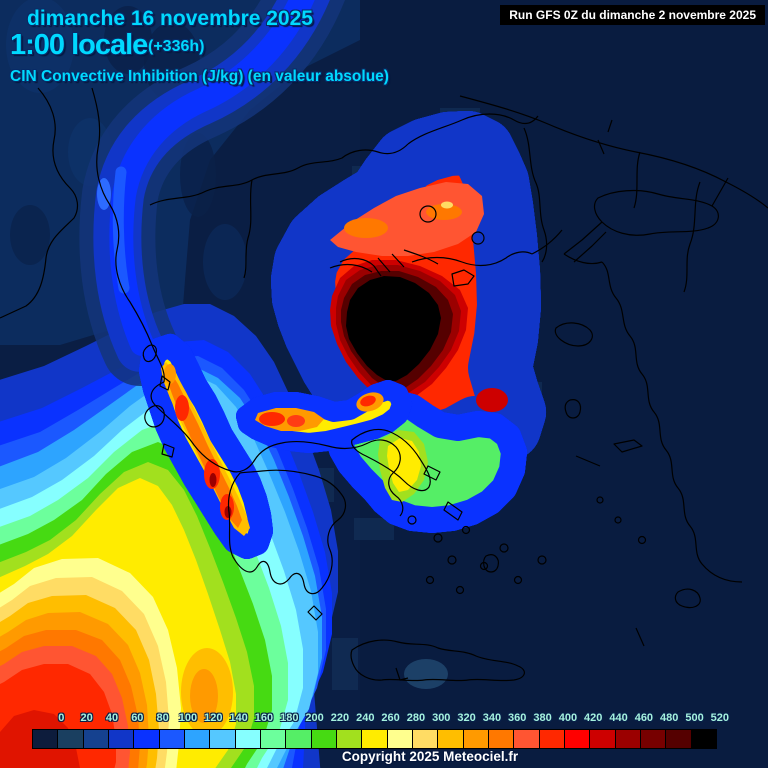 The image size is (768, 768). What do you see at coordinates (385, 478) in the screenshot?
I see `coast-attica` at bounding box center [385, 478].